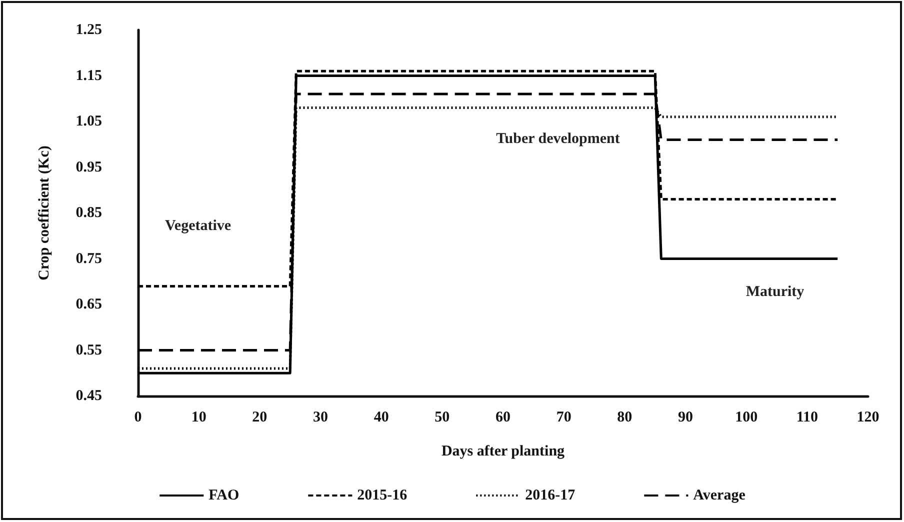 This screenshot has height=522, width=904. I want to click on x-tick-label: 20, so click(260, 418).